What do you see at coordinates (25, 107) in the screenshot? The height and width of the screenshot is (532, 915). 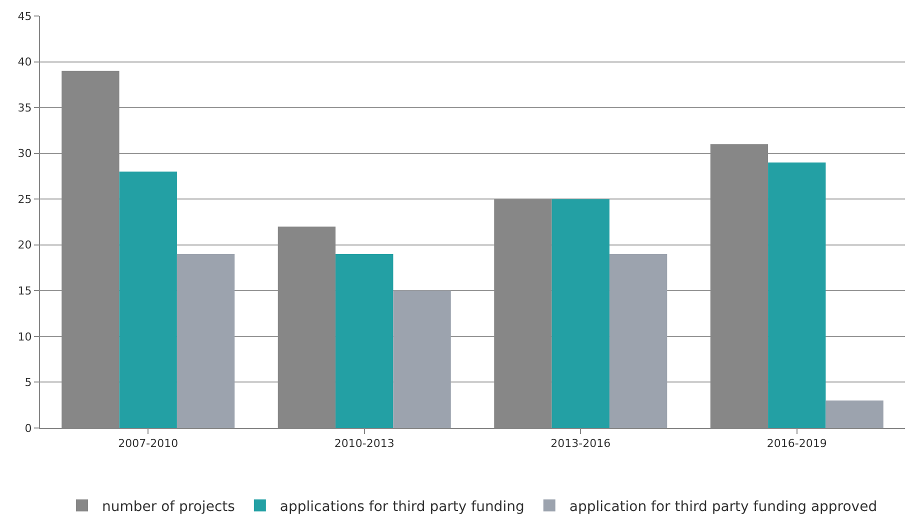 I see `y-tick-label: 35` at bounding box center [25, 107].